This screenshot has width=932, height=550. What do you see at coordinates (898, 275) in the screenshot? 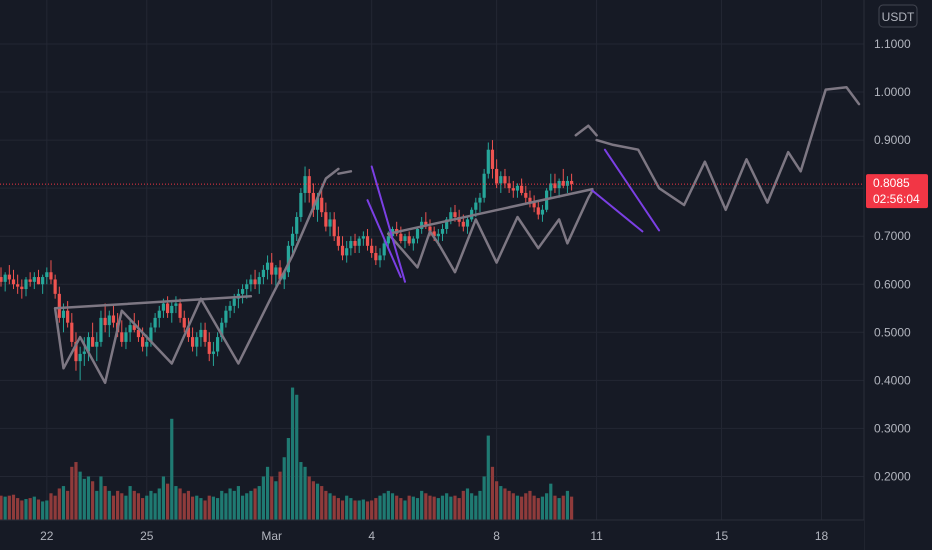
I see `price-axis` at bounding box center [898, 275].